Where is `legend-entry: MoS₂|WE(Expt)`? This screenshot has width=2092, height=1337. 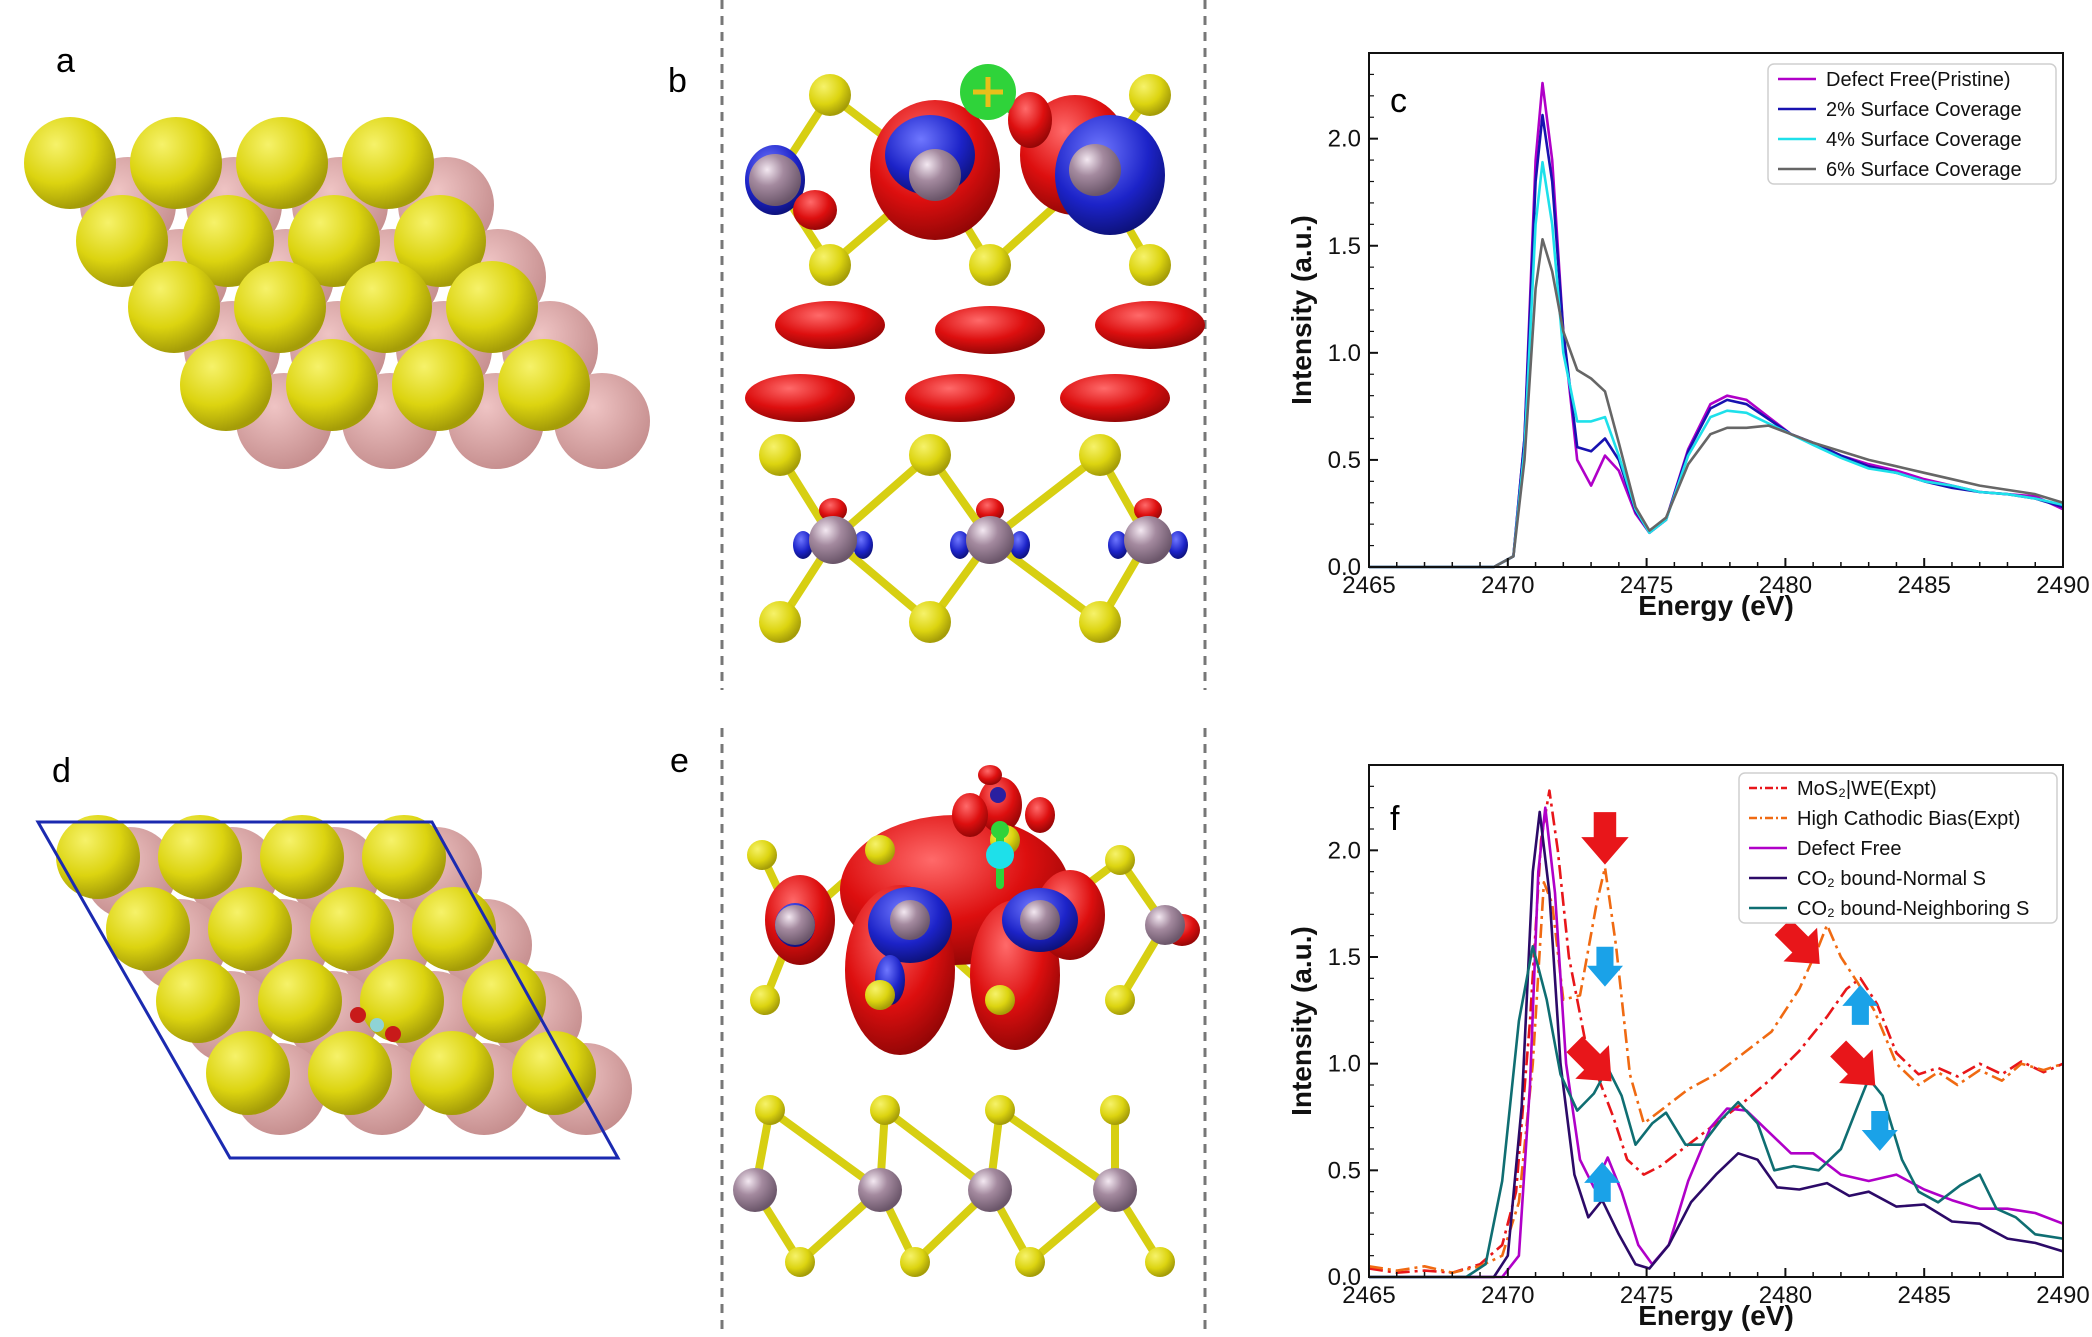
legend-entry: MoS₂|WE(Expt) is located at coordinates (1867, 789).